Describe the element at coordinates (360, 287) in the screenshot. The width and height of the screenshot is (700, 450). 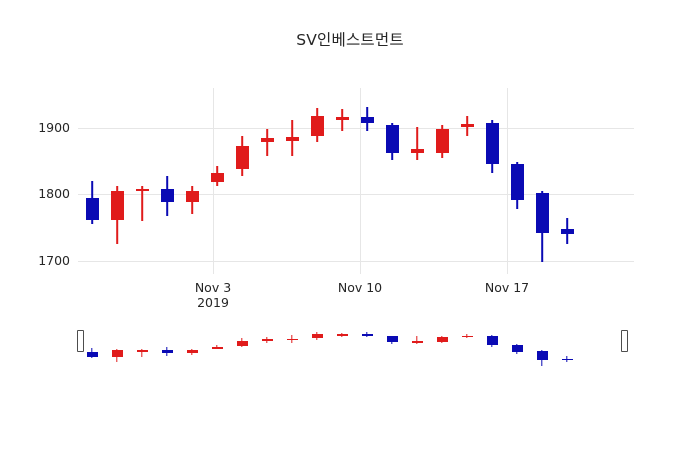
I see `x-axis-tick-label: Nov 10` at that location.